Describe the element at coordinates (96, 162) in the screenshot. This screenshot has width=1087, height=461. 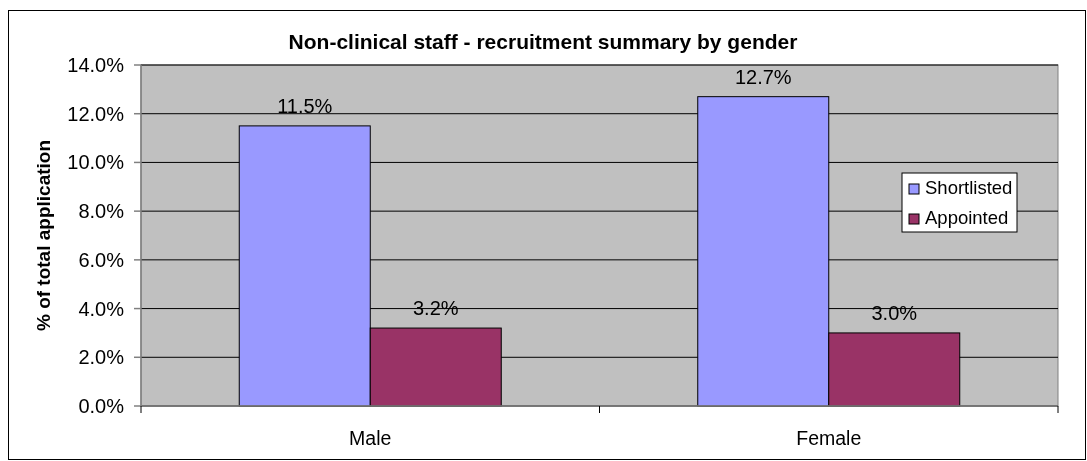
I see `y-tick-label: 10.0%` at that location.